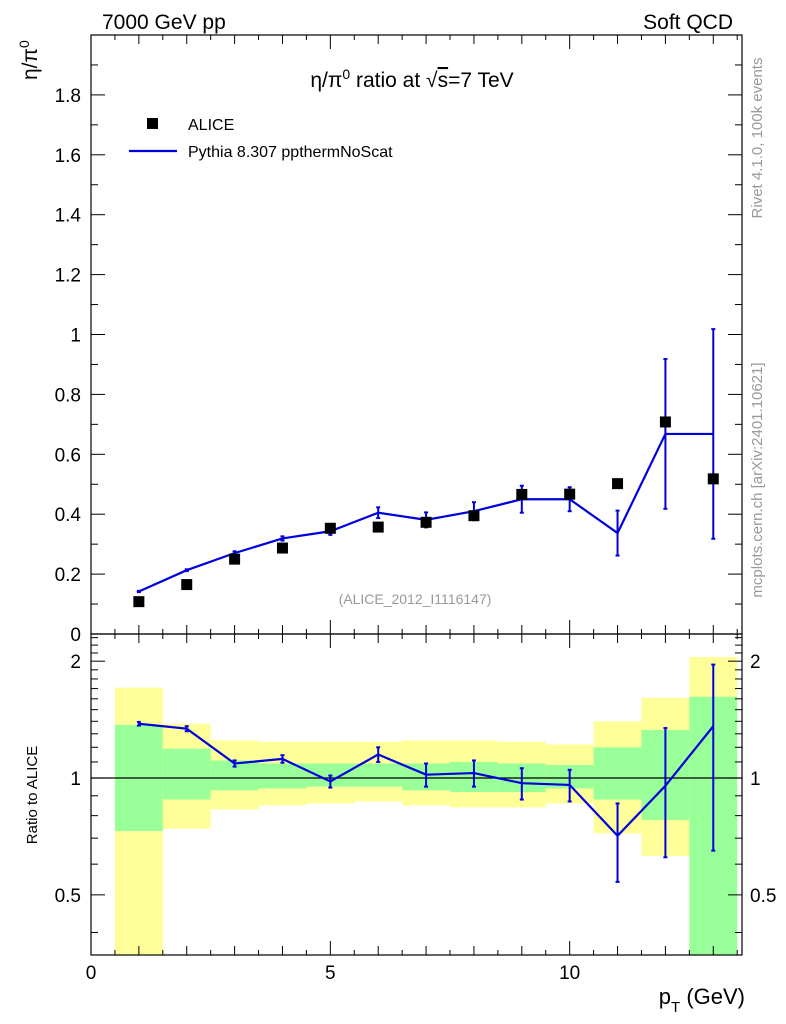  What do you see at coordinates (763, 896) in the screenshot?
I see `ratio-ytick-label-right: 0.5` at bounding box center [763, 896].